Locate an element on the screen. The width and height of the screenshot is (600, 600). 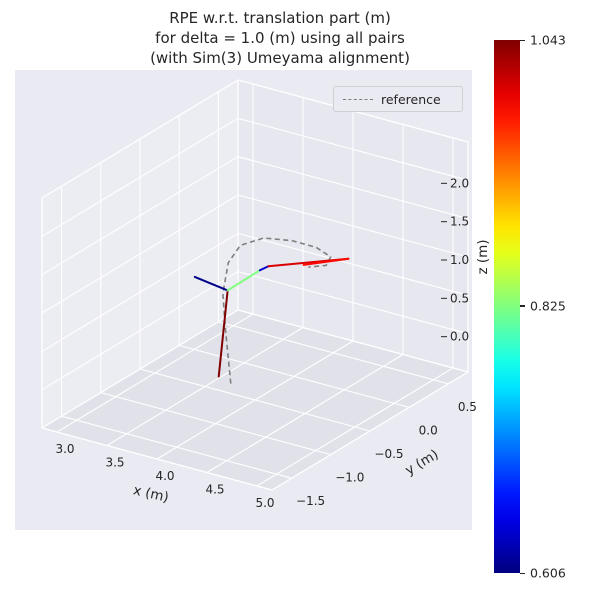
plot-title-line-2: for delta = 1.0 (m) using all pairs is located at coordinates (280, 38).